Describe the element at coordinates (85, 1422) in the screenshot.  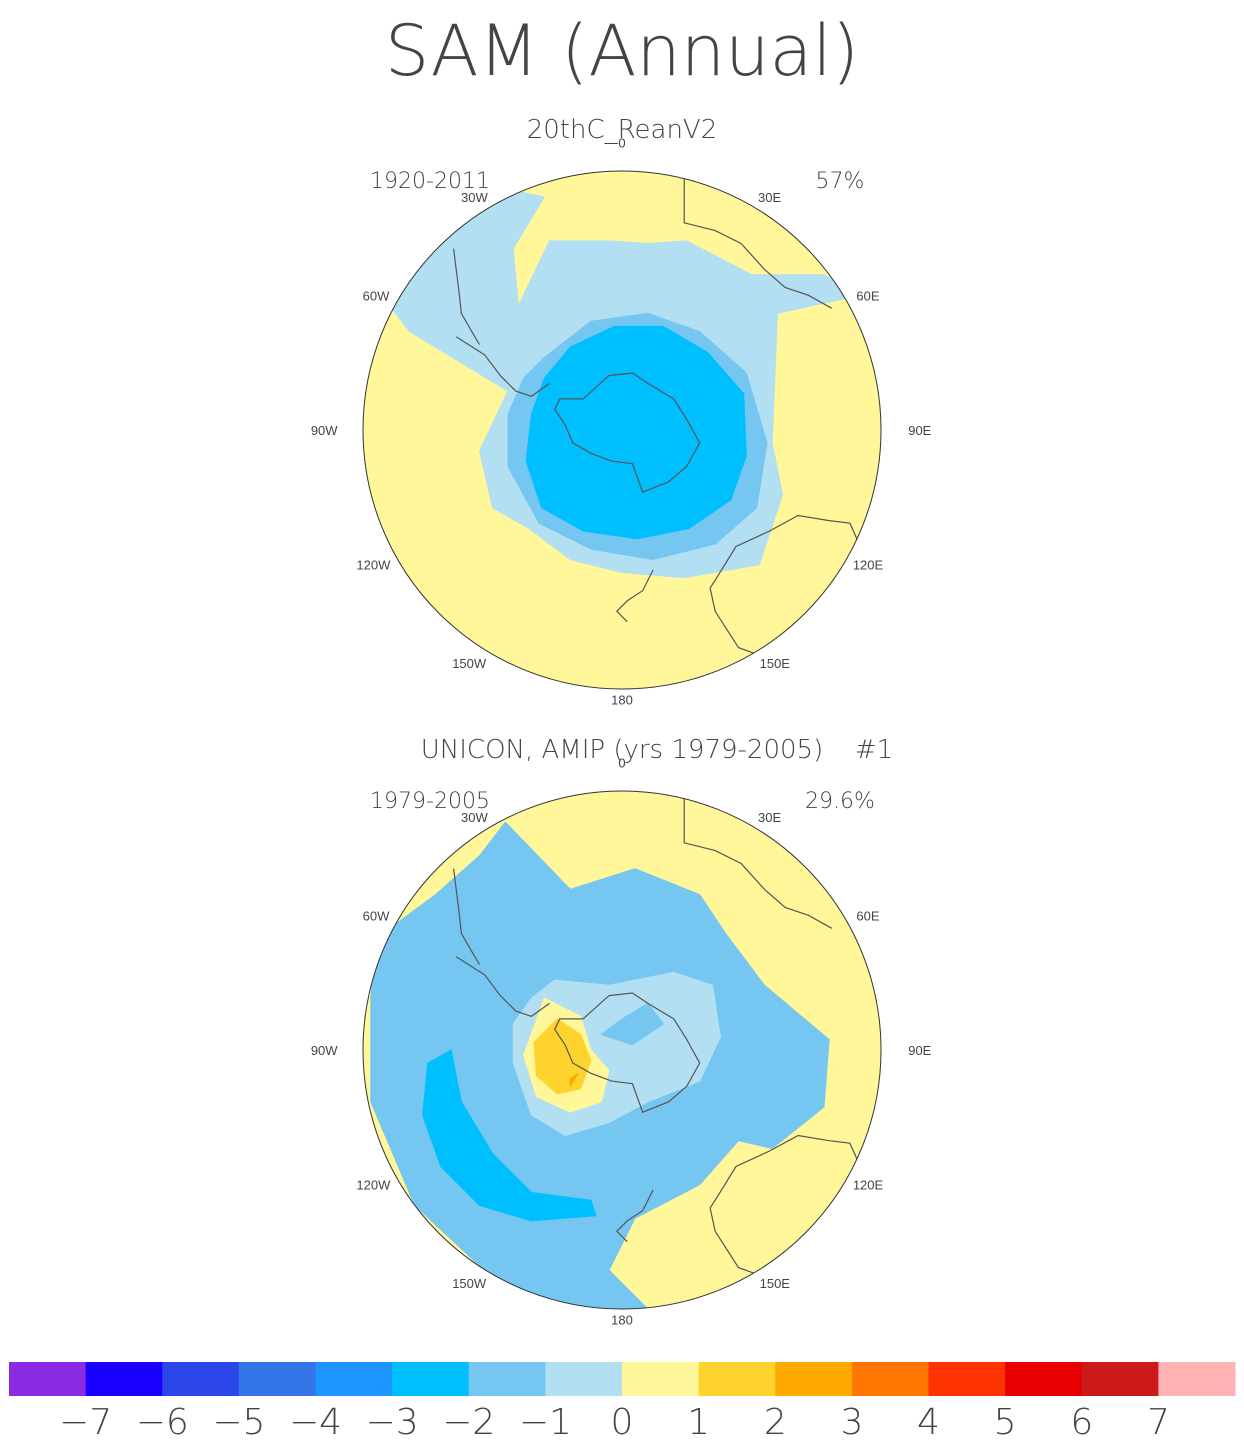
I see `colorbar-level-label: −7` at that location.